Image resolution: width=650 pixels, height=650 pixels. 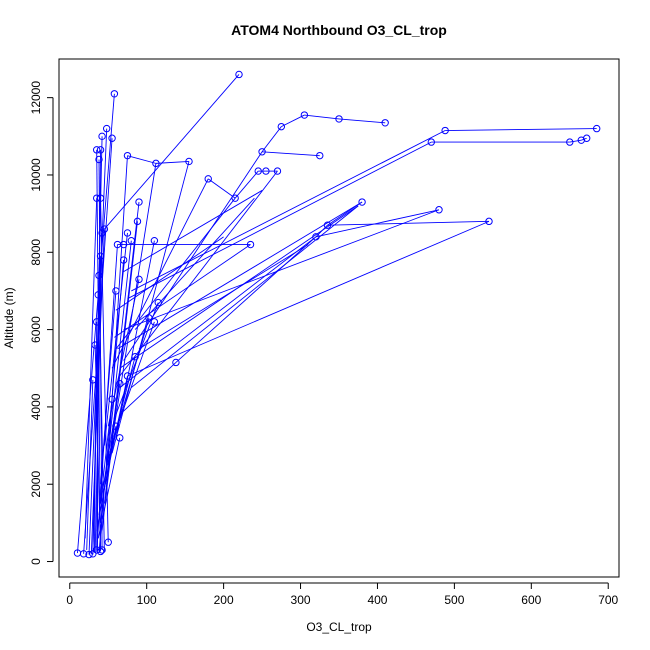 What do you see at coordinates (147, 600) in the screenshot?
I see `x-tick-label: 100` at bounding box center [147, 600].